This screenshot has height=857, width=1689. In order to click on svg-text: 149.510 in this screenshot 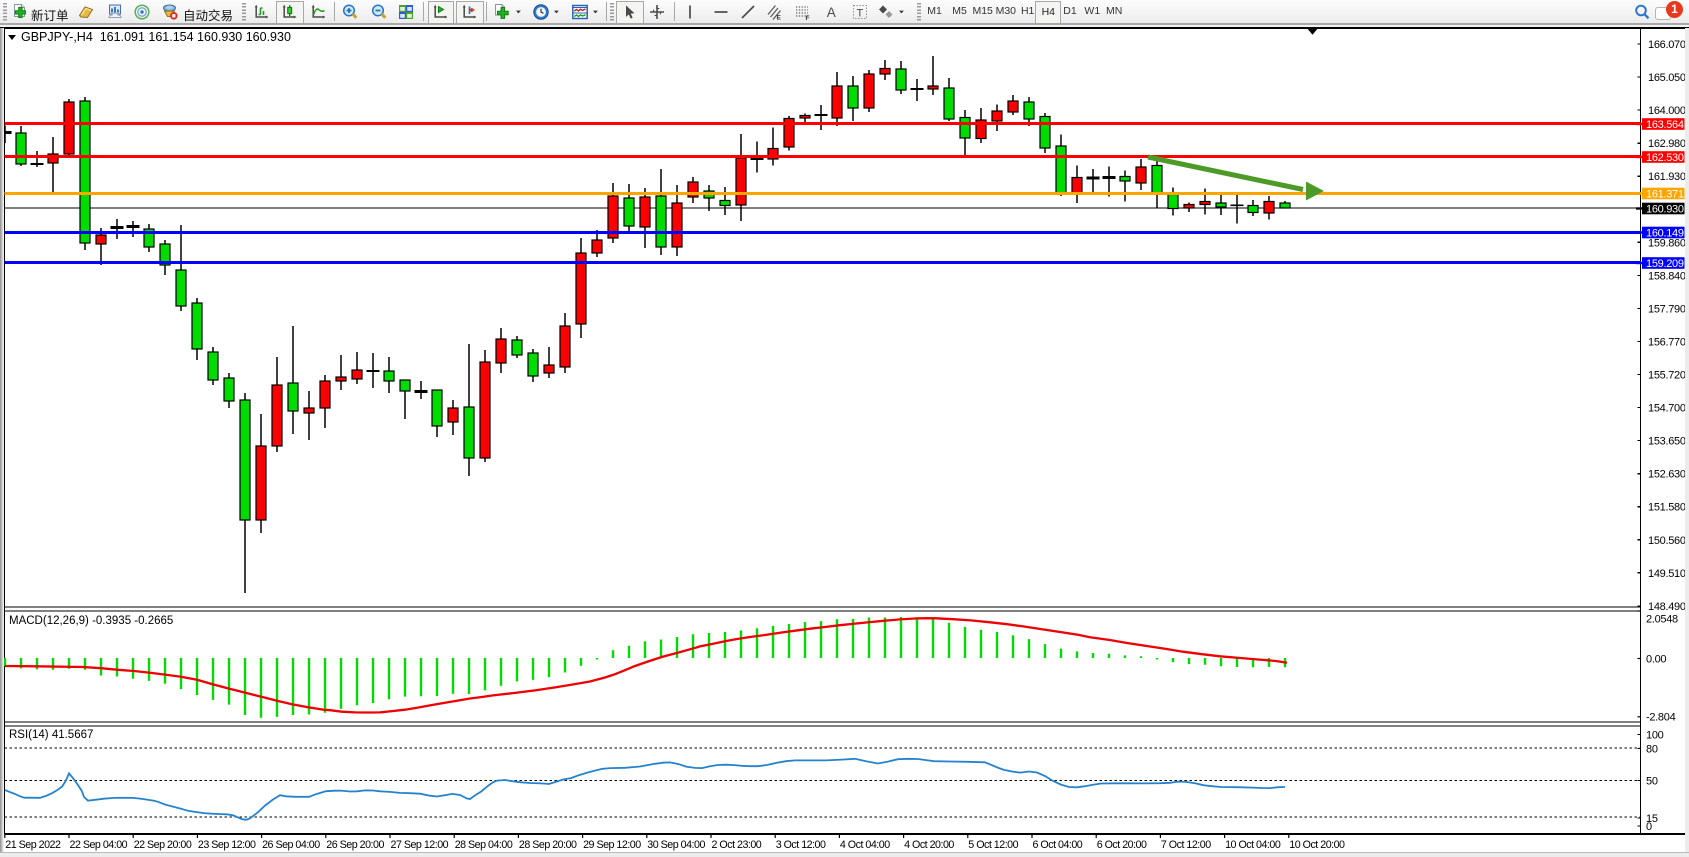, I will do `click(1667, 574)`.